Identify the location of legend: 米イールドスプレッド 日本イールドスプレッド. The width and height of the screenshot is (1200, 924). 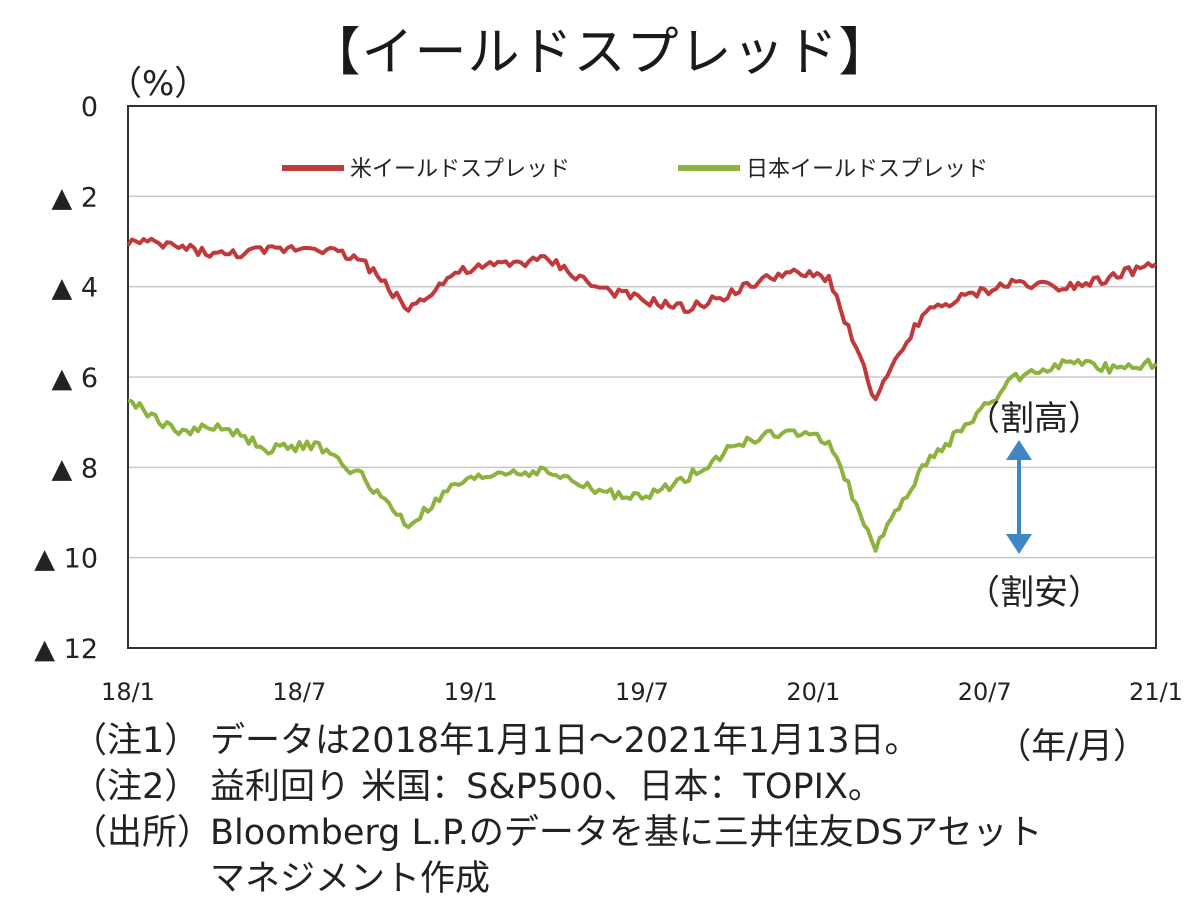
(635, 169).